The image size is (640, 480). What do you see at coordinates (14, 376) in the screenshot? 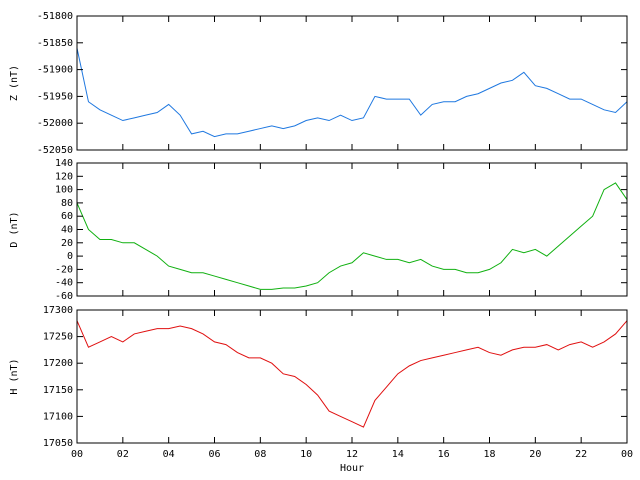
I see `y-axis-label: H (nT)` at bounding box center [14, 376].